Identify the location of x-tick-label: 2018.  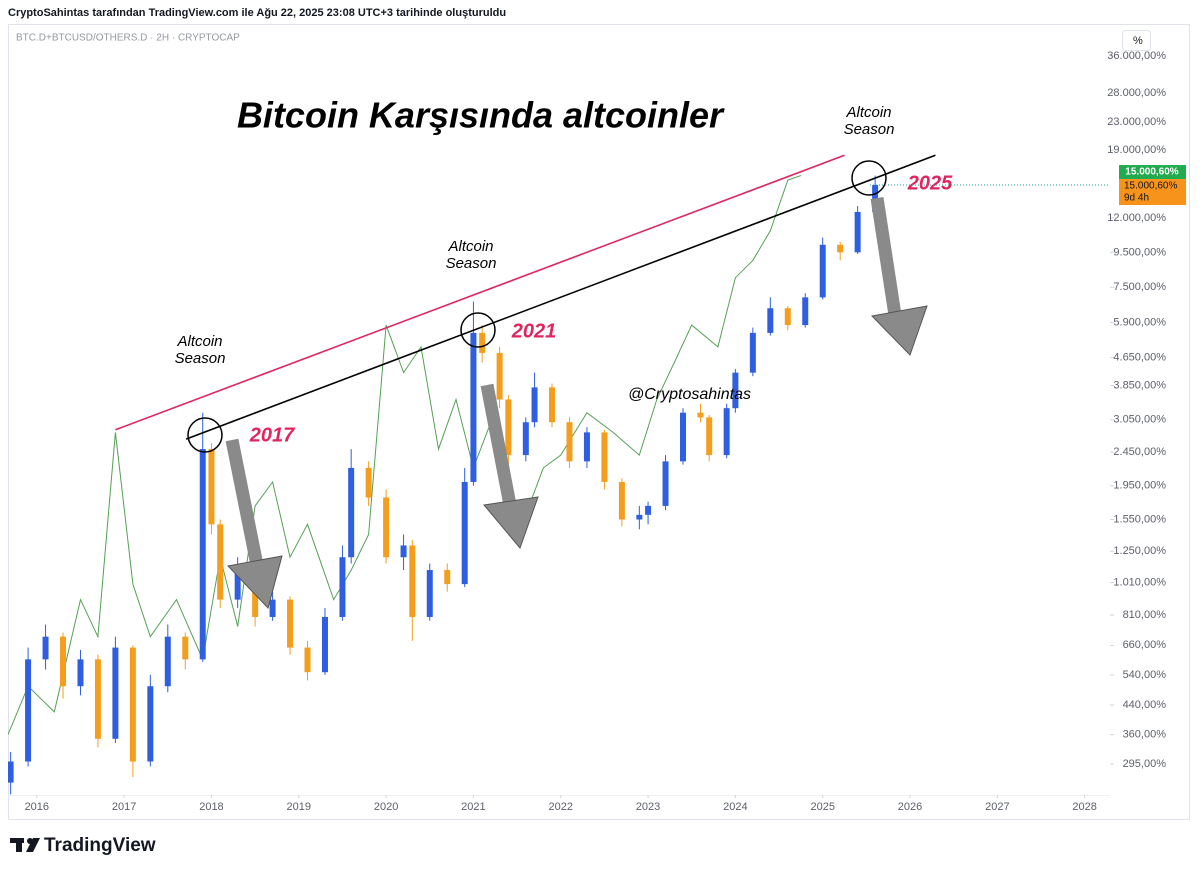
(211, 807).